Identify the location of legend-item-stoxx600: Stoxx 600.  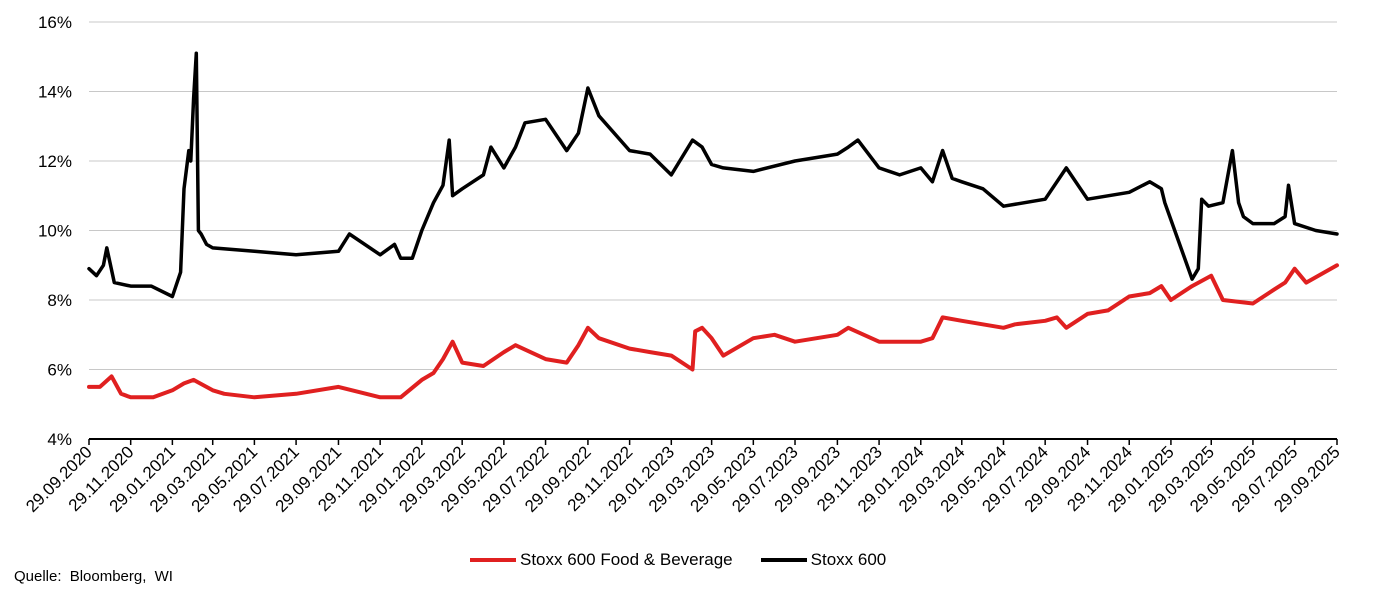
(823, 560).